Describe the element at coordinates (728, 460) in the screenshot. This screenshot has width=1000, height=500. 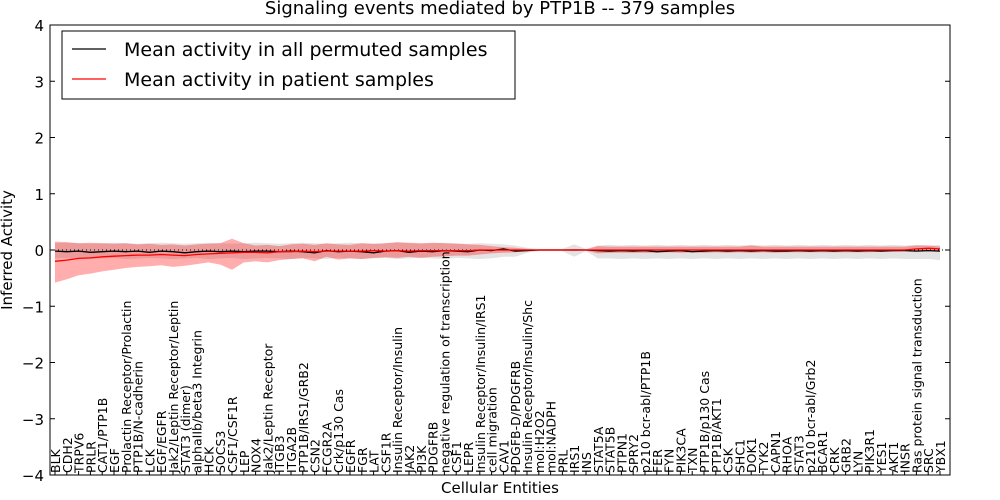
I see `x-tick-label: CSK` at that location.